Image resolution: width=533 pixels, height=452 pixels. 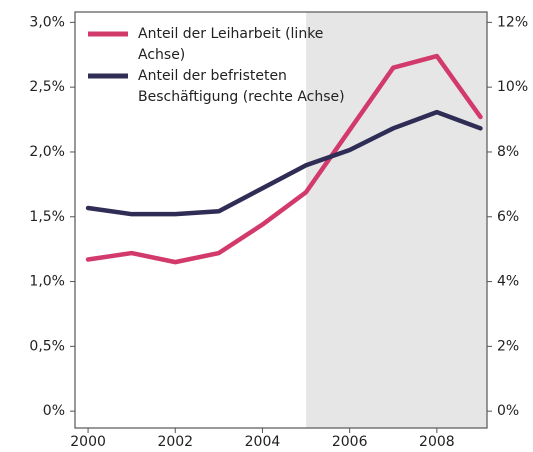 What do you see at coordinates (508, 152) in the screenshot?
I see `y2-tick-label: 8%` at bounding box center [508, 152].